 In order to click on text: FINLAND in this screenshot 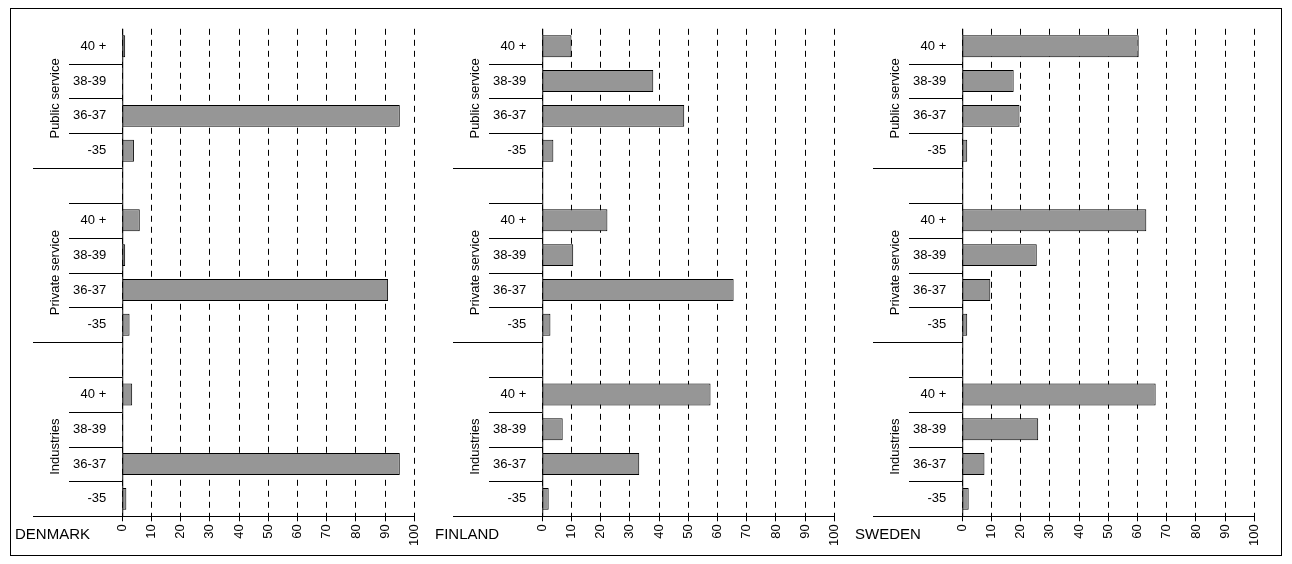, I will do `click(467, 533)`.